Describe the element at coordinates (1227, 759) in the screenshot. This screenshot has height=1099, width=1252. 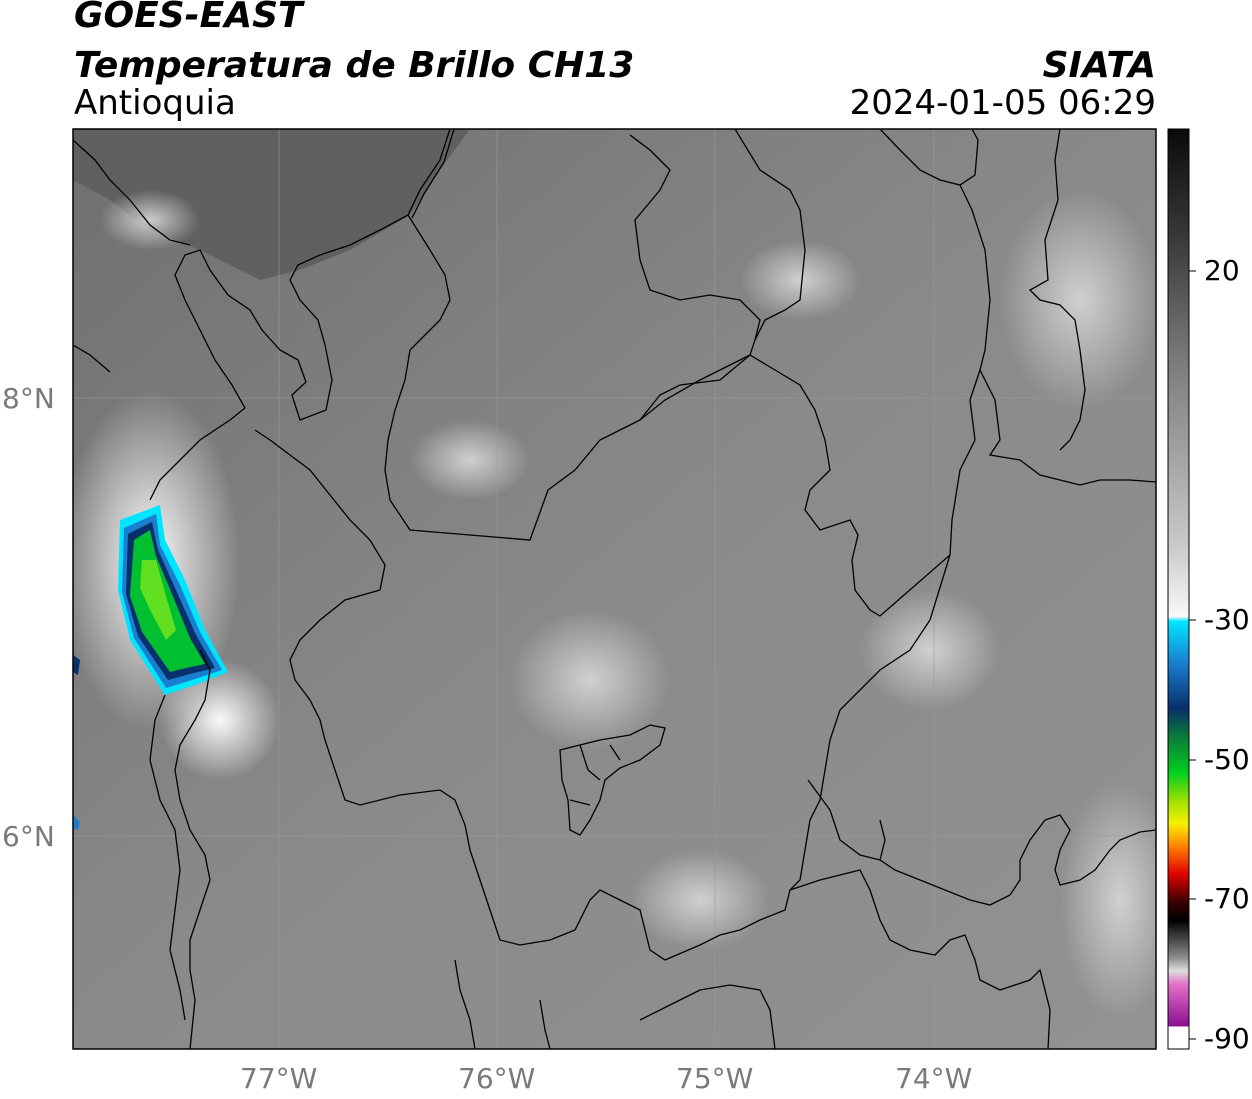
I see `colorbar-label-minus50: -50` at that location.